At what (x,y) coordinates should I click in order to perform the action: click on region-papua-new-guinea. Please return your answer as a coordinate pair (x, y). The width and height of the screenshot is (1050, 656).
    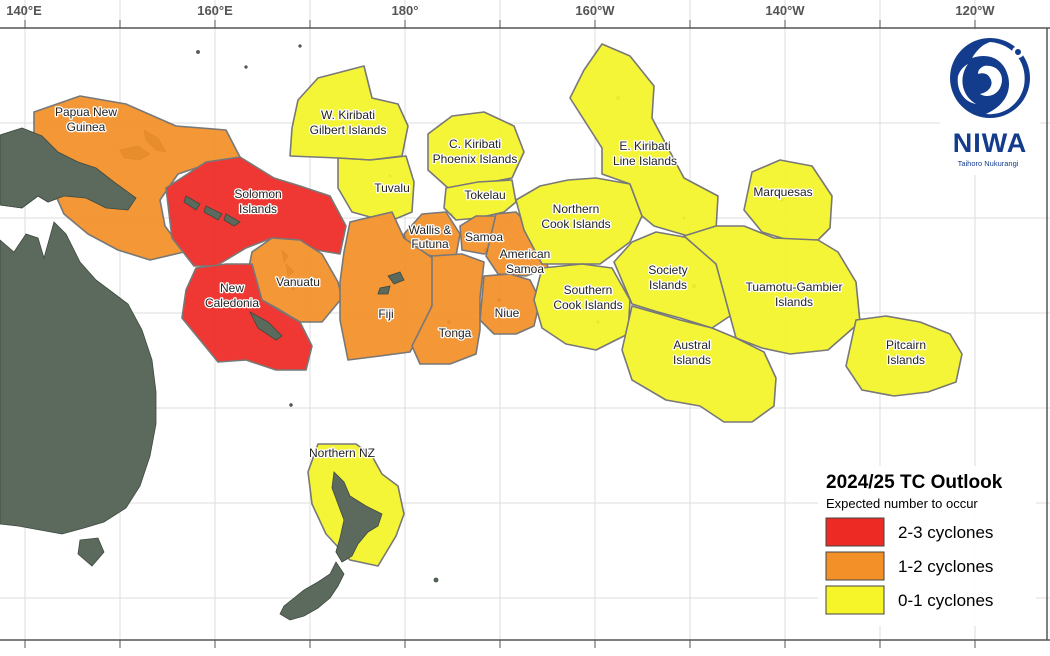
    Looking at the image, I should click on (137, 178).